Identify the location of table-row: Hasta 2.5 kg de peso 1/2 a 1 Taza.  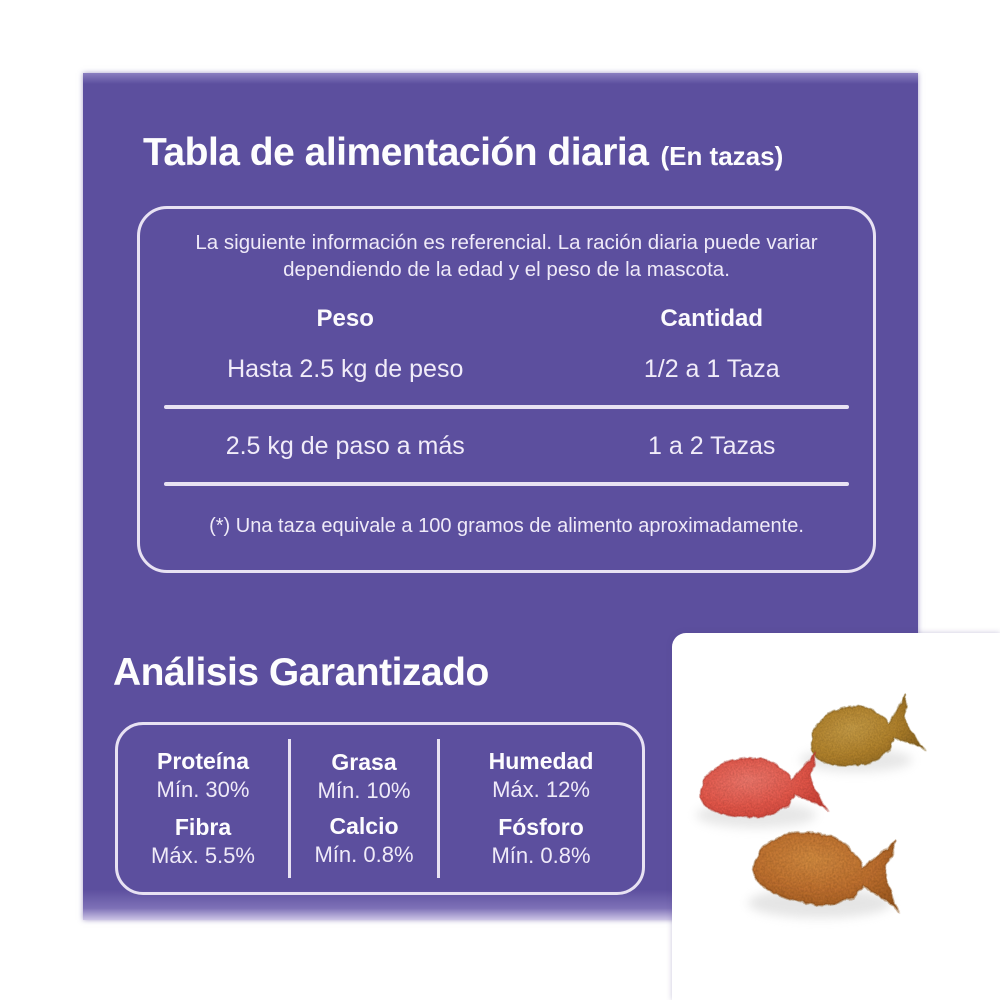
(506, 369).